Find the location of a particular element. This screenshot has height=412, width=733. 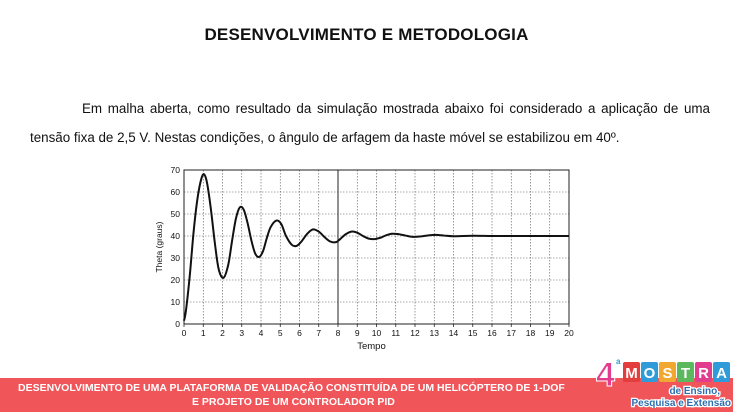

x-tick-label: 7 is located at coordinates (318, 333).